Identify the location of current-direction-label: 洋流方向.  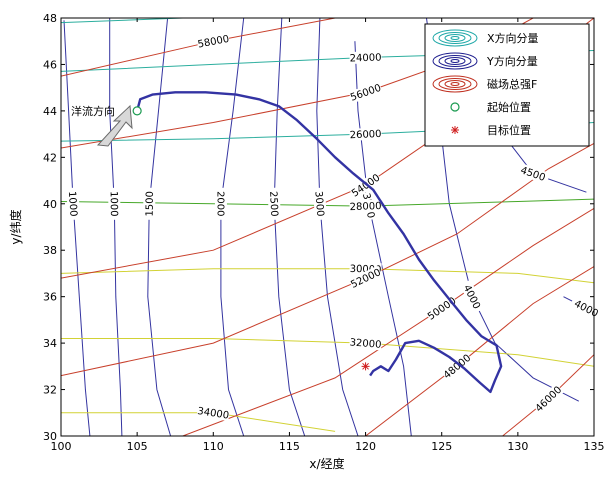
(93, 111).